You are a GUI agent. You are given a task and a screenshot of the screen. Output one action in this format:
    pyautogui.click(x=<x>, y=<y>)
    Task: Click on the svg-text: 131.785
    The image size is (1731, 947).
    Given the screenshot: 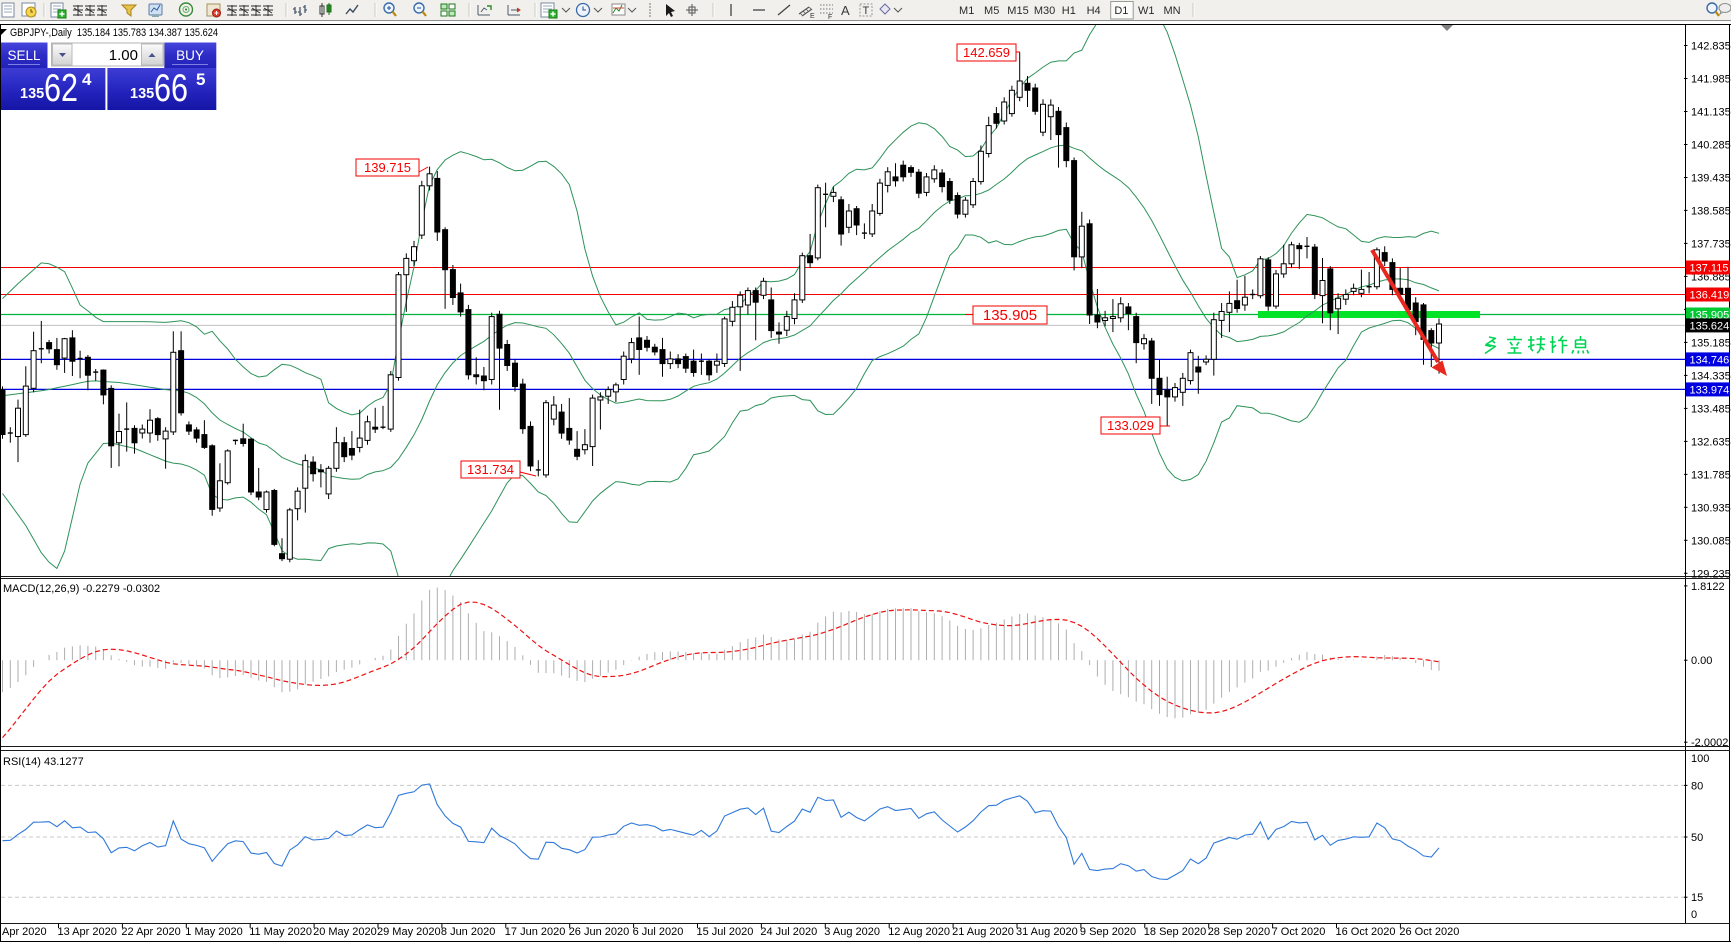 What is the action you would take?
    pyautogui.click(x=1711, y=475)
    